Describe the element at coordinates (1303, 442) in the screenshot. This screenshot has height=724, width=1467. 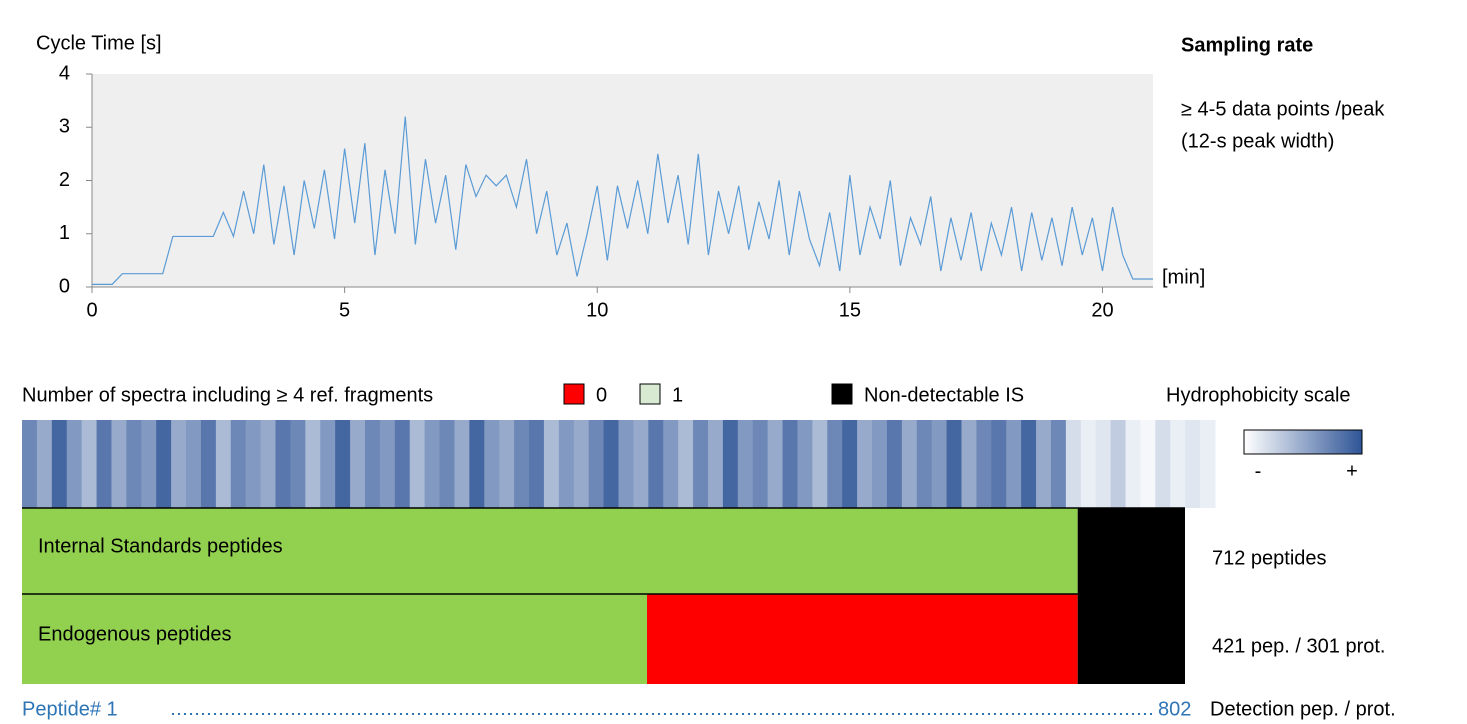
I see `scale-bar` at that location.